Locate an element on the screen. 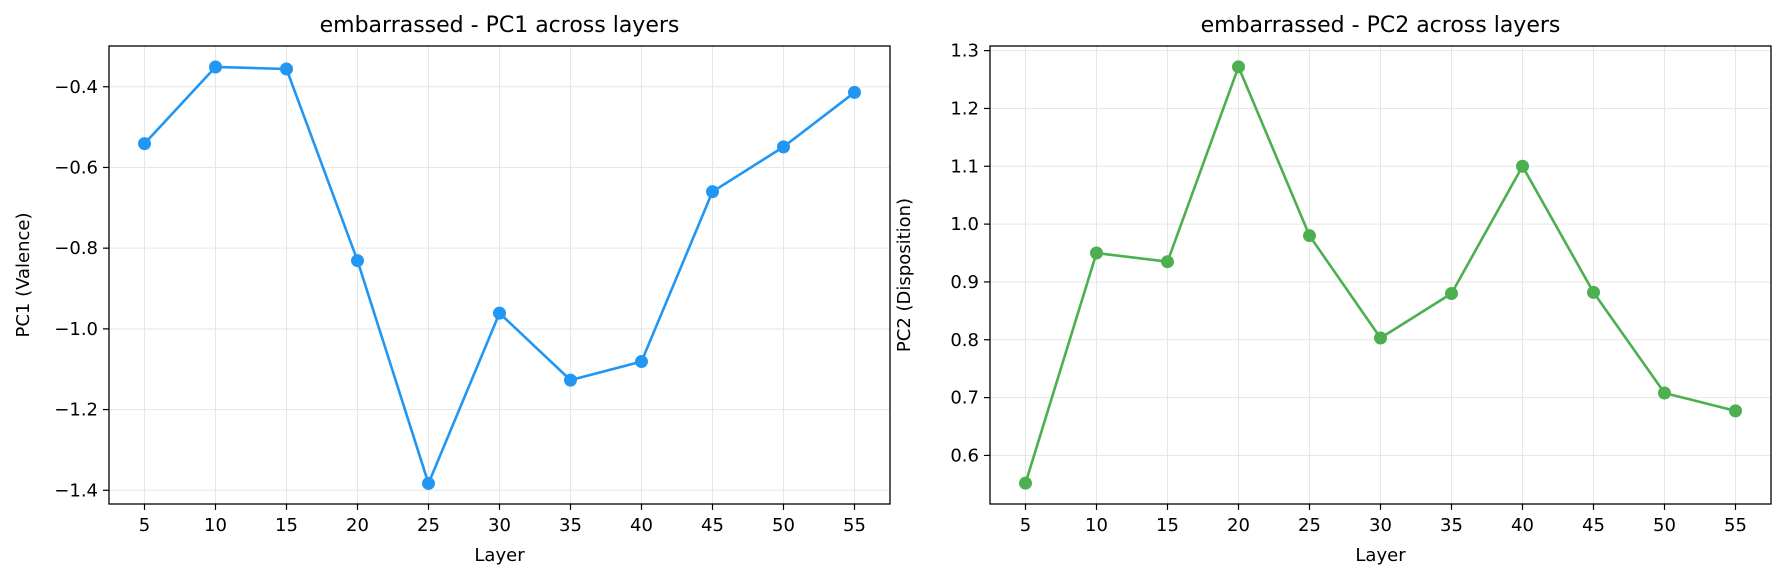  y-tick-label: 1.1 is located at coordinates (964, 166).